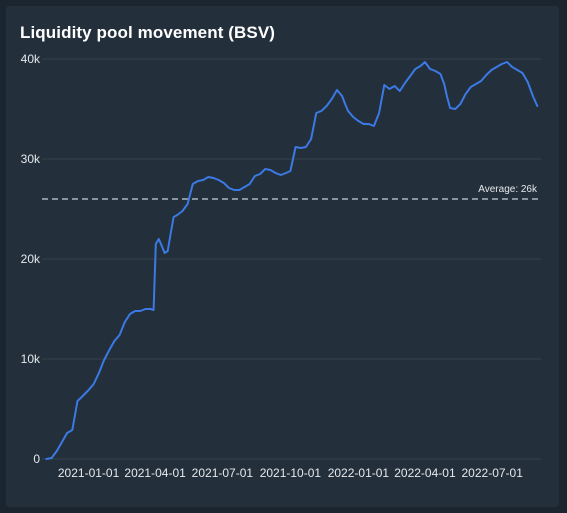 The image size is (567, 513). What do you see at coordinates (508, 189) in the screenshot?
I see `average-label: Average: 26k` at bounding box center [508, 189].